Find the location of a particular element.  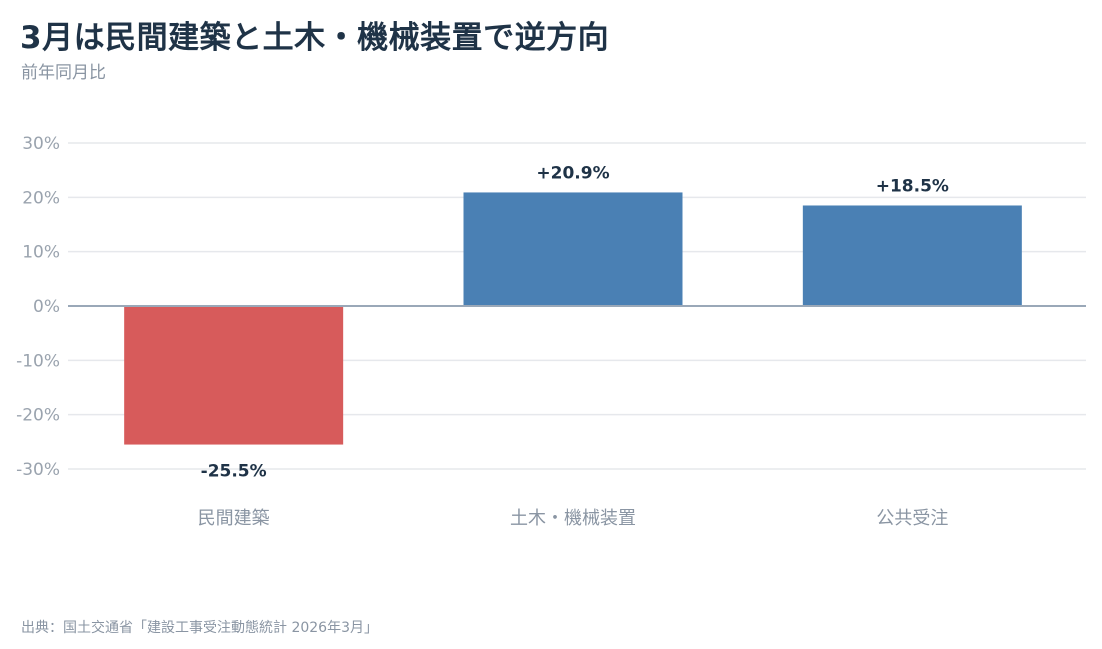

chart-subtitle: 前年同月比 is located at coordinates (63, 73).